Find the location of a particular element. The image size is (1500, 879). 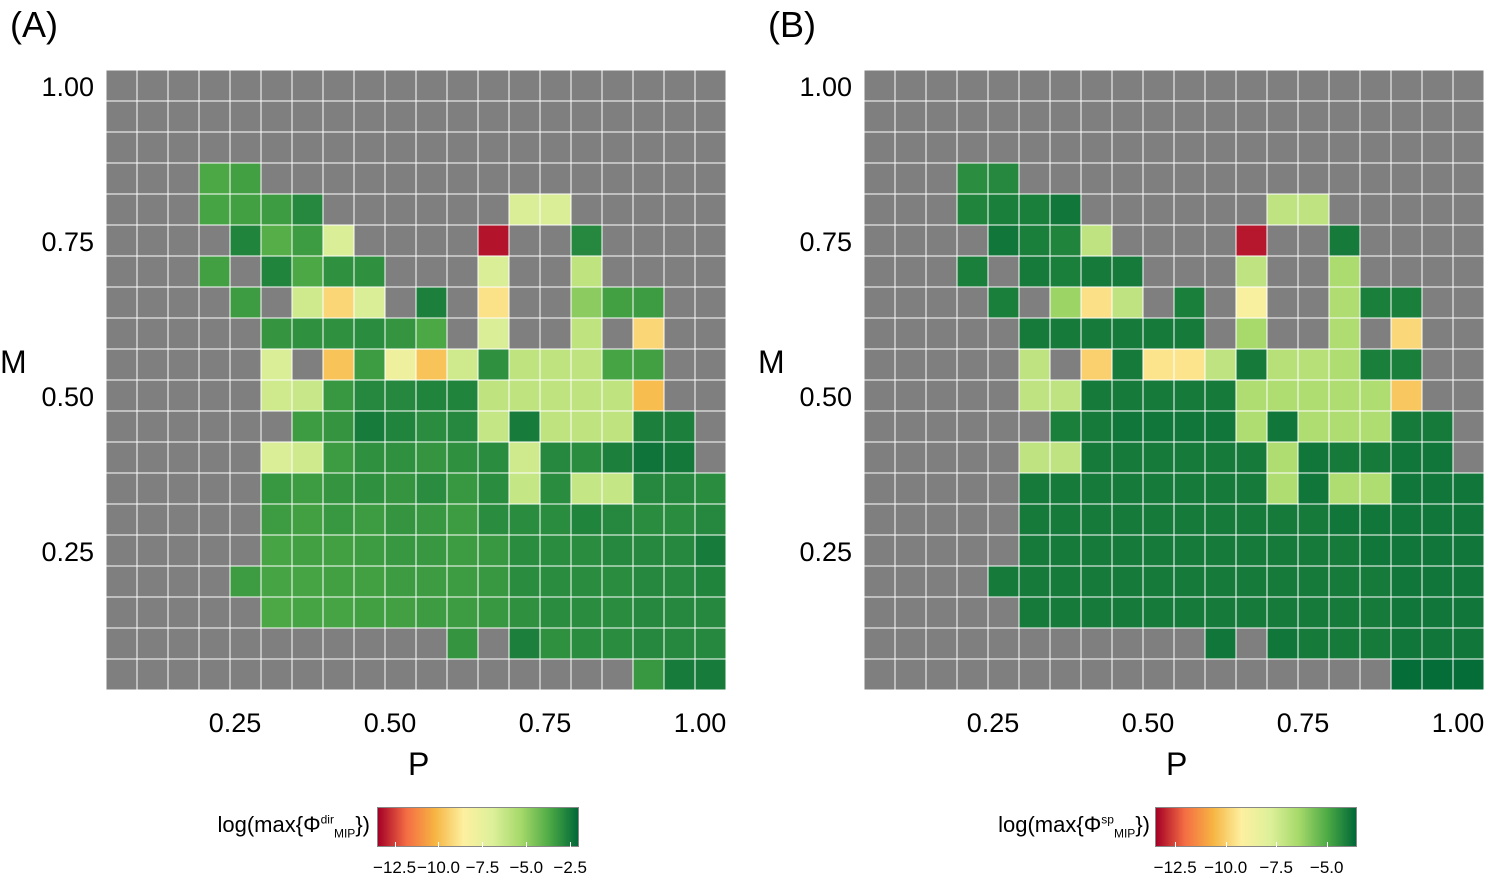

colorbar is located at coordinates (1256, 827).